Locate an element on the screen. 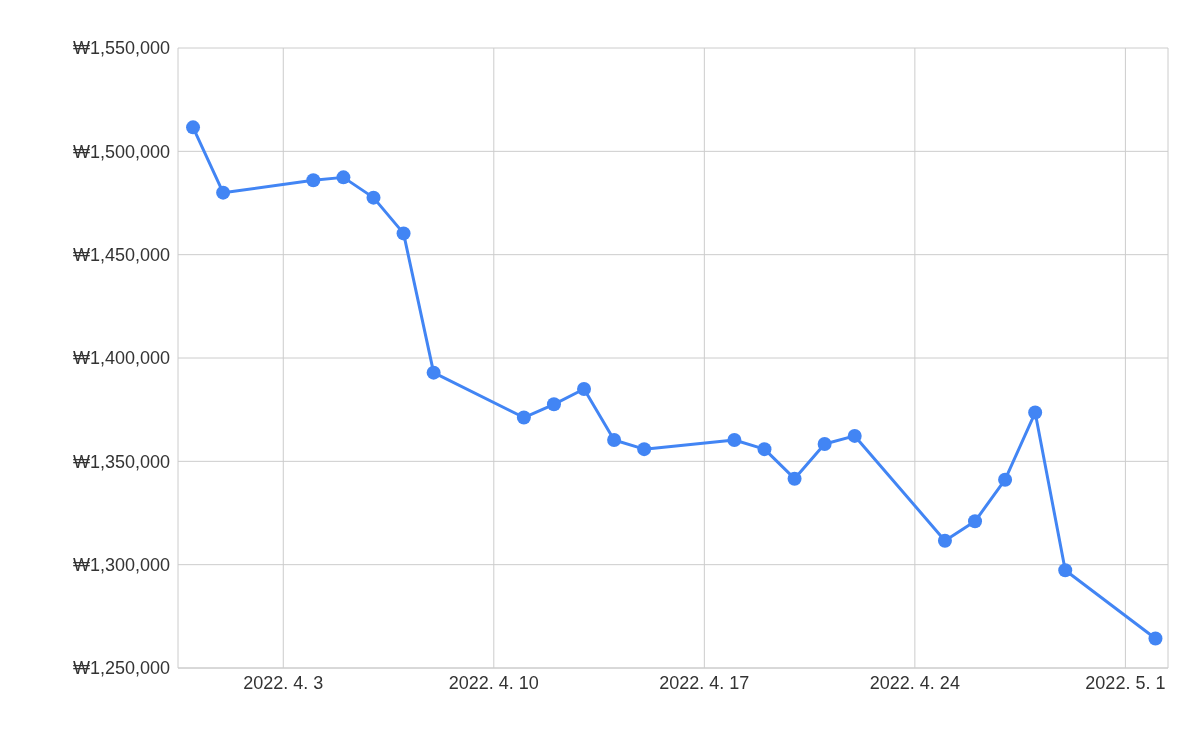 The width and height of the screenshot is (1200, 730). y-tick-label: ₩1,350,000 is located at coordinates (121, 461).